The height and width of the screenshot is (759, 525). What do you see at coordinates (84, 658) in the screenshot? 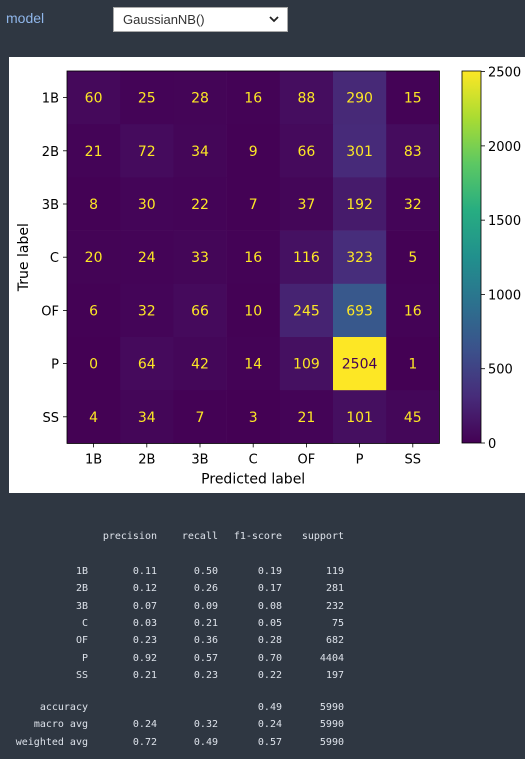
I see `report-row-label: P` at bounding box center [84, 658].